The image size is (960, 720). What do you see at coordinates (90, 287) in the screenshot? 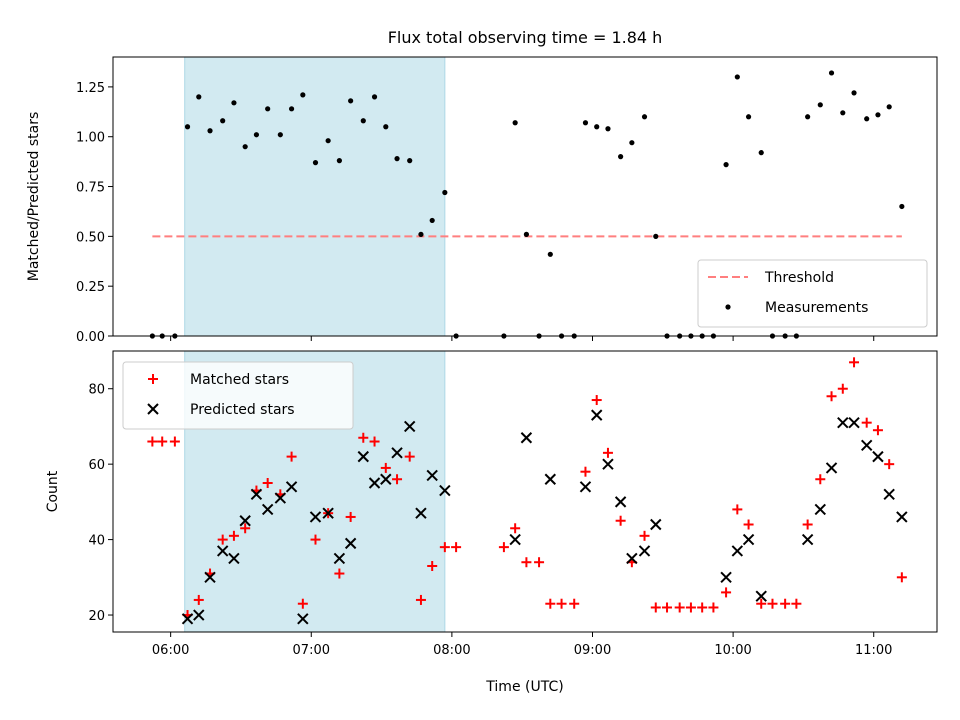
I see `y-tick-label: 0.25` at bounding box center [90, 287].